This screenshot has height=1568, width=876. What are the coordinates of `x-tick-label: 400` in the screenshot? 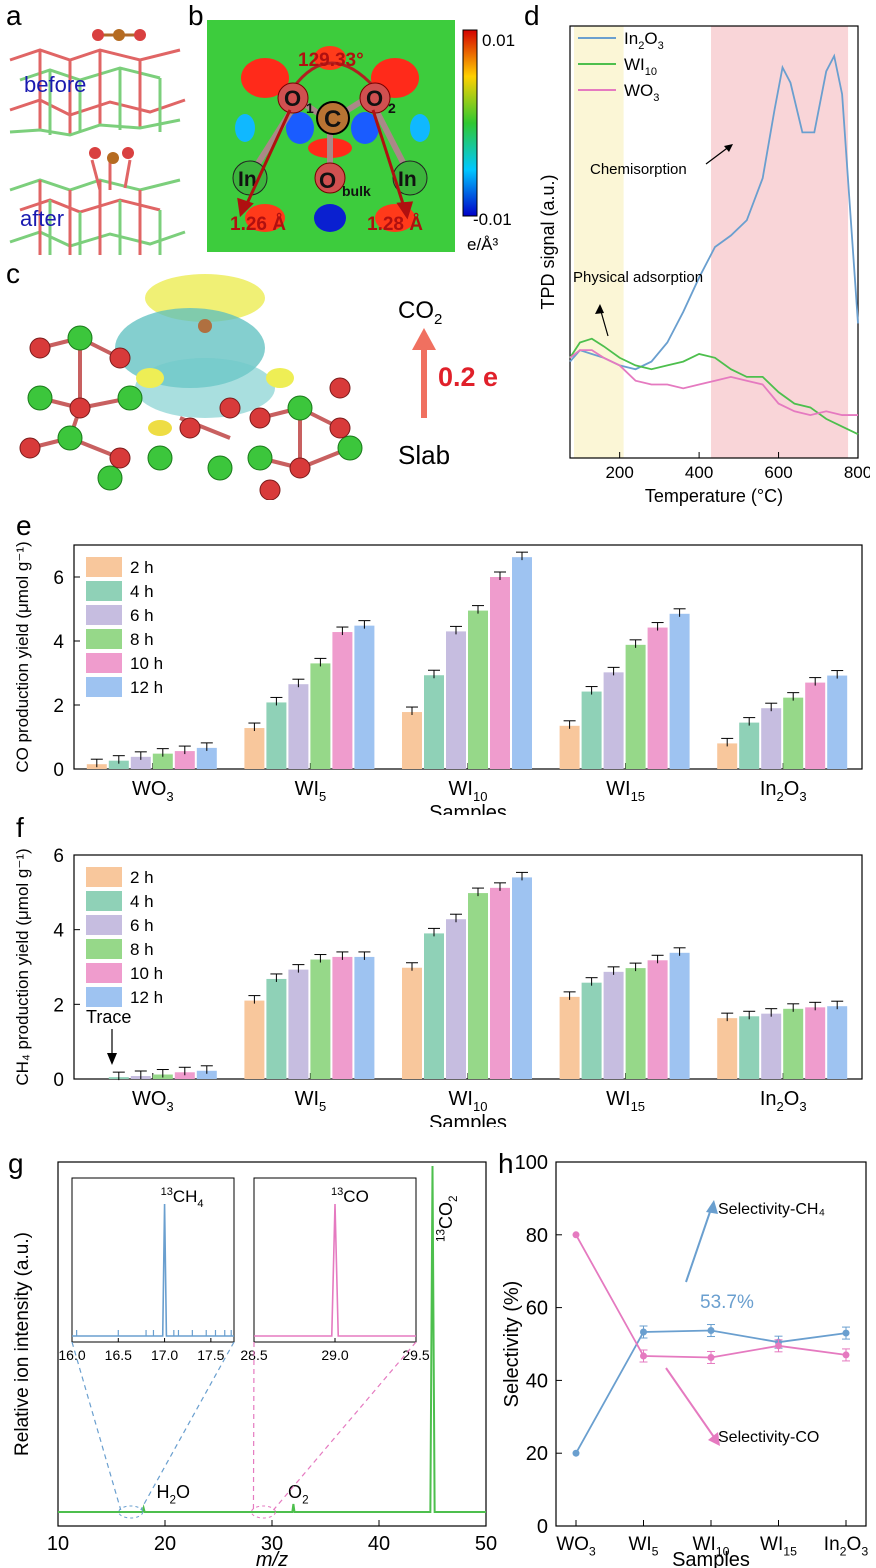 It's located at (699, 472).